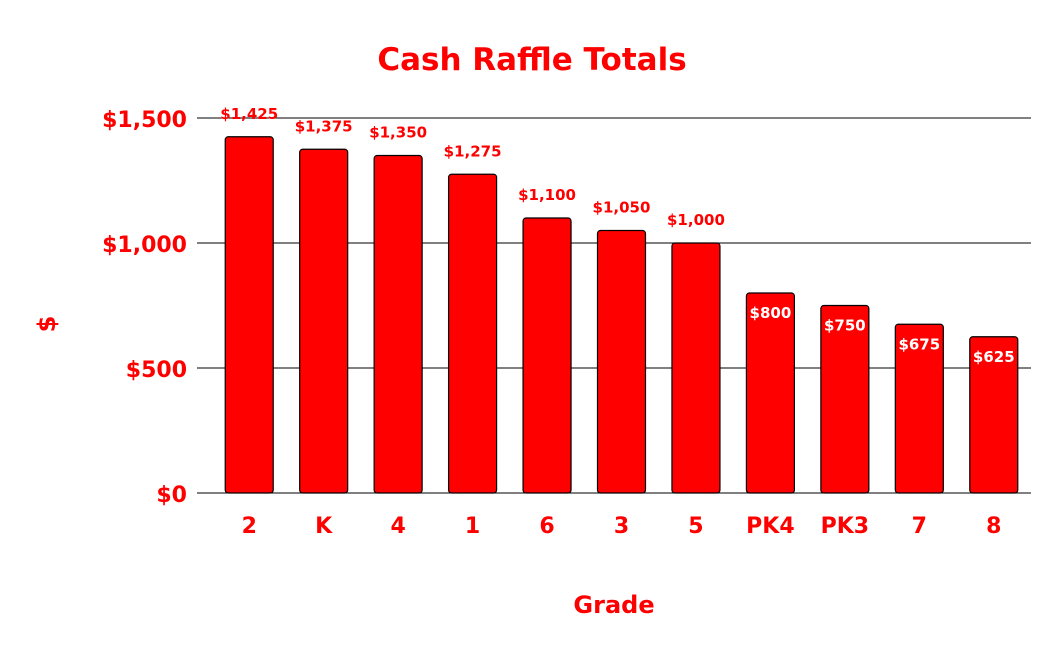 The image size is (1062, 659). Describe the element at coordinates (324, 526) in the screenshot. I see `x-tick-label: K` at that location.